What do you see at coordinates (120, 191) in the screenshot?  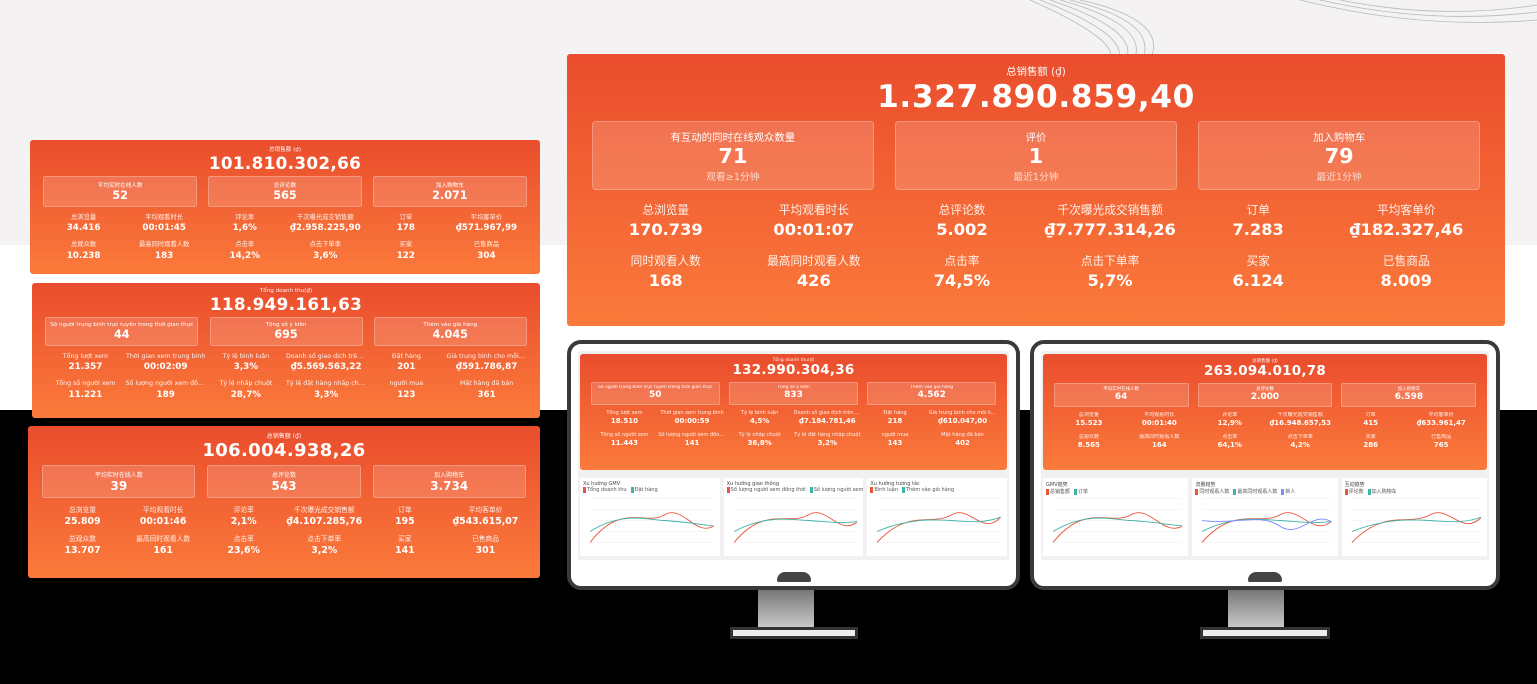 I see `highlight-card: 平均实时在线人数 52` at bounding box center [120, 191].